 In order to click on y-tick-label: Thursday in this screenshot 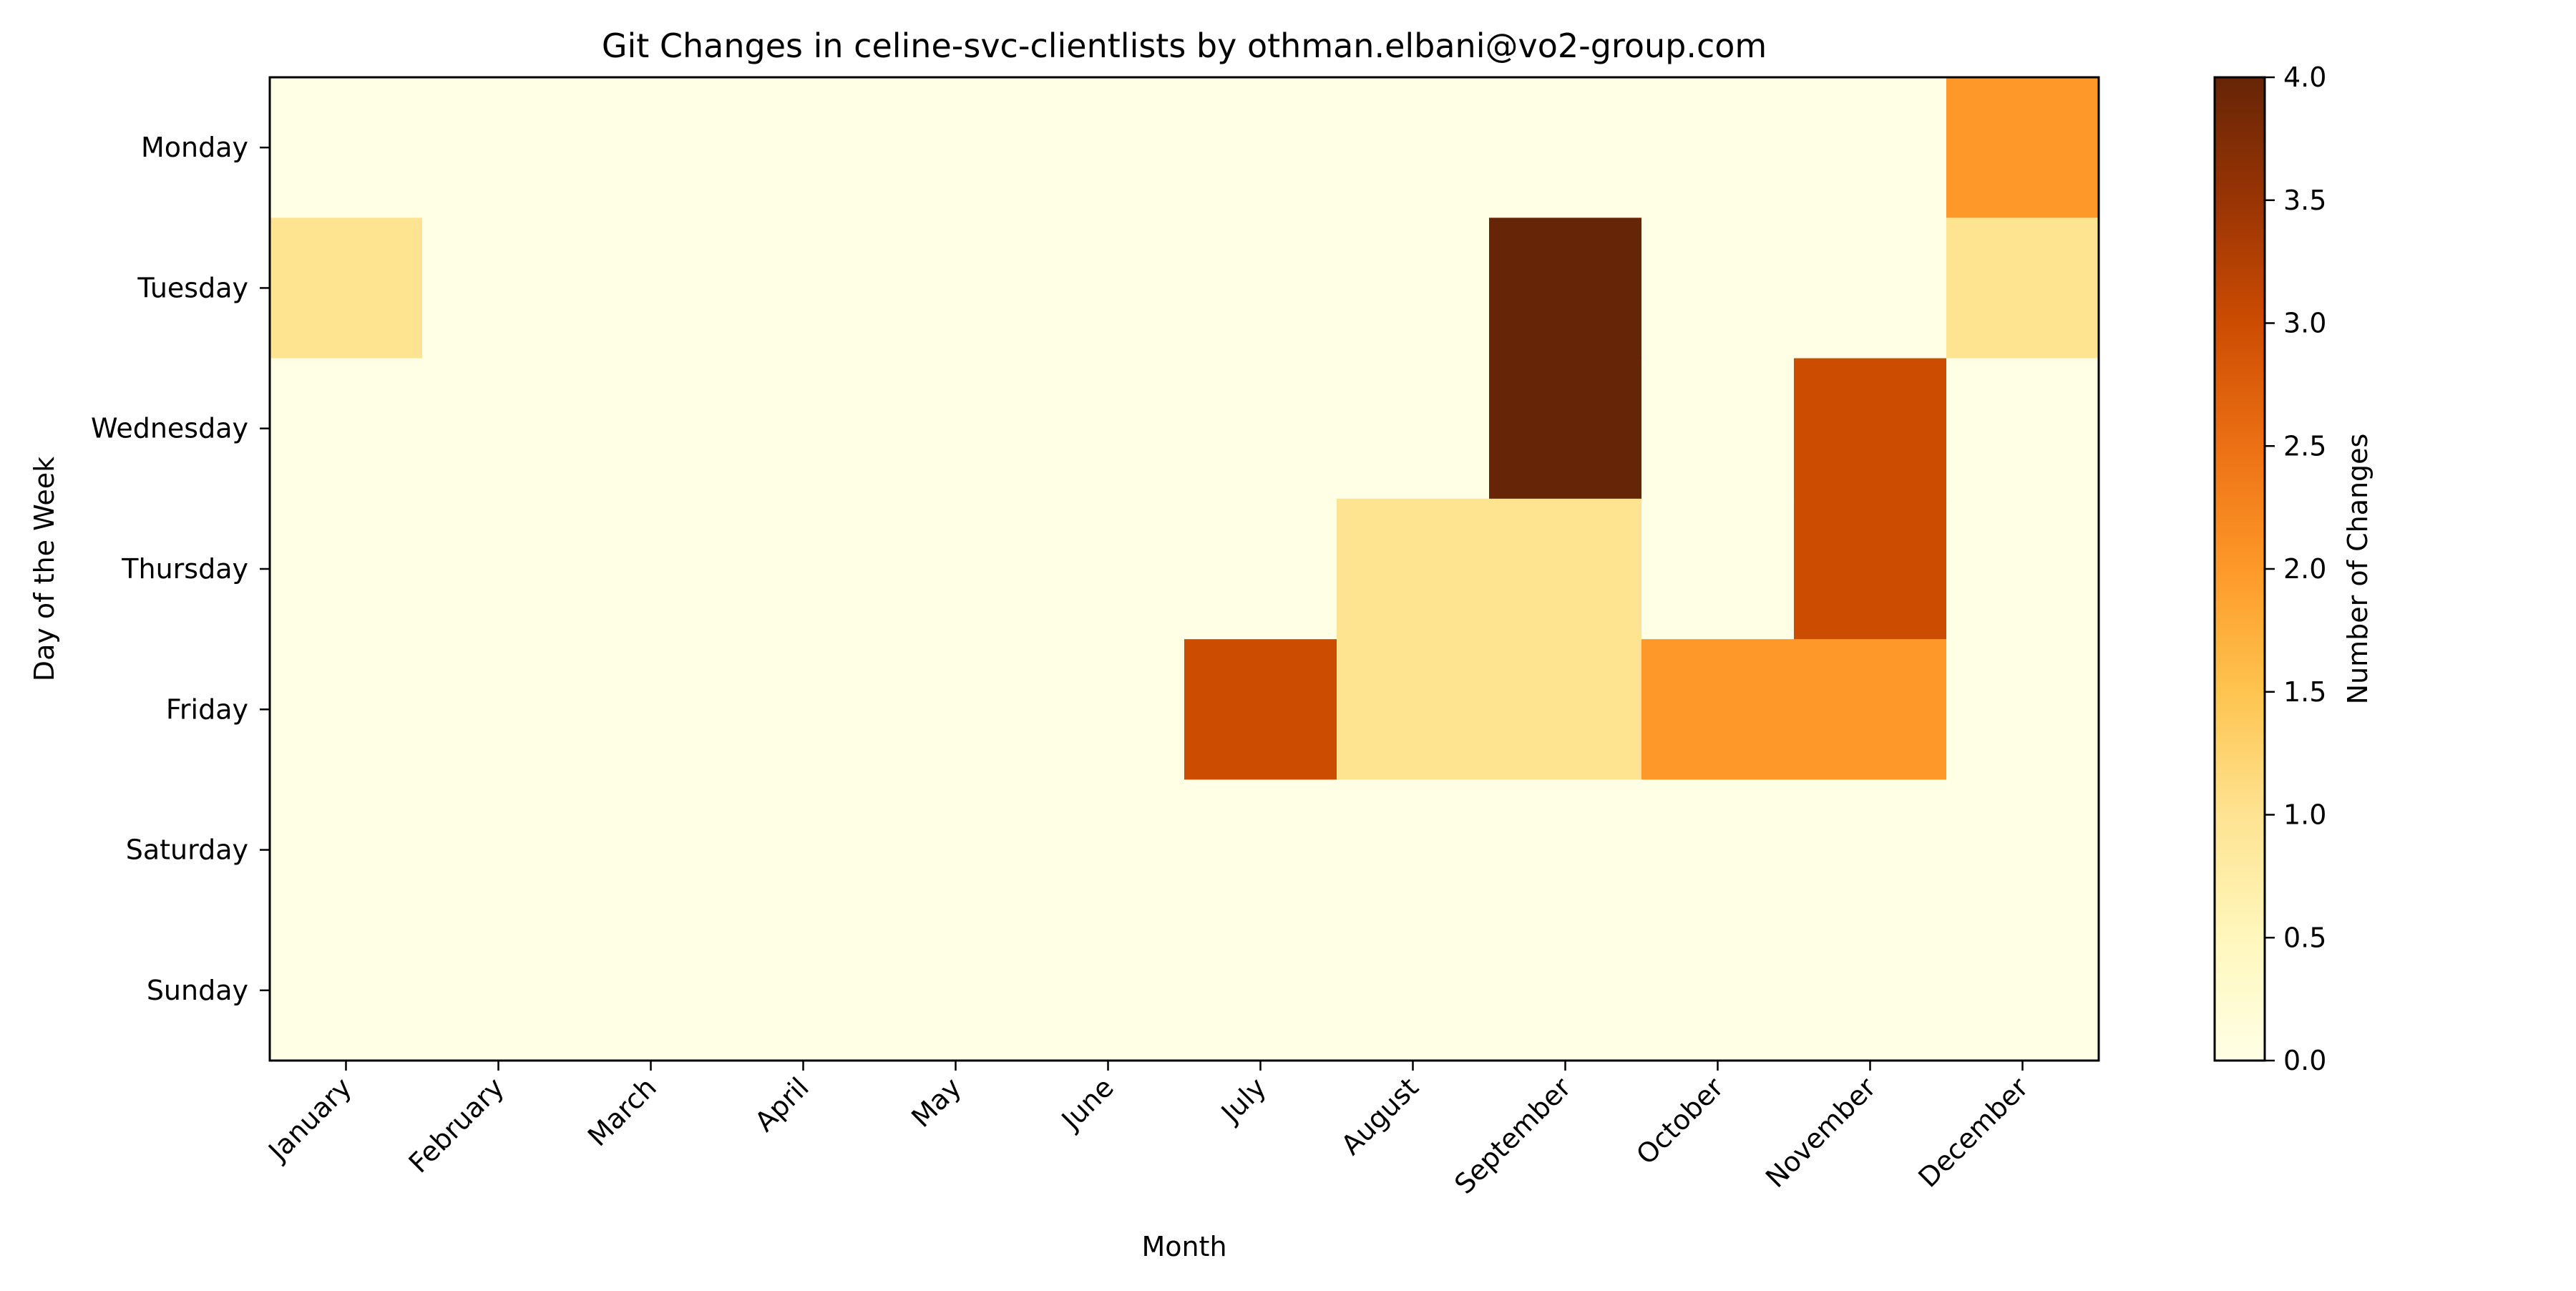, I will do `click(184, 569)`.